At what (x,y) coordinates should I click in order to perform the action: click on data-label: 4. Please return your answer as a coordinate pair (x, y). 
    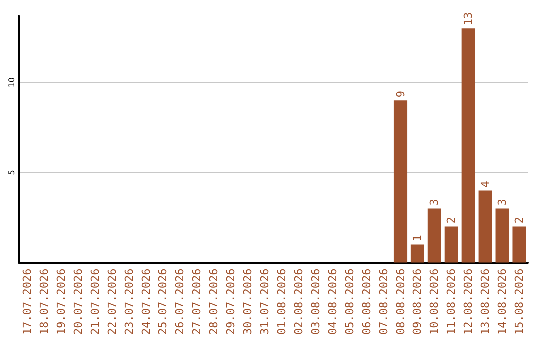
    Looking at the image, I should click on (485, 184).